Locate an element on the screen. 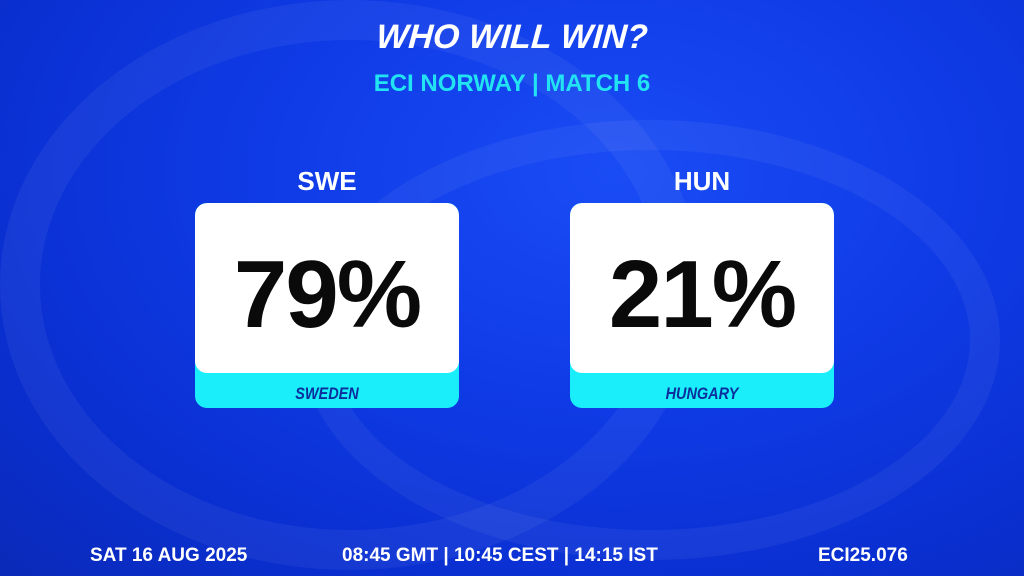  team-code-hun: HUN is located at coordinates (702, 181).